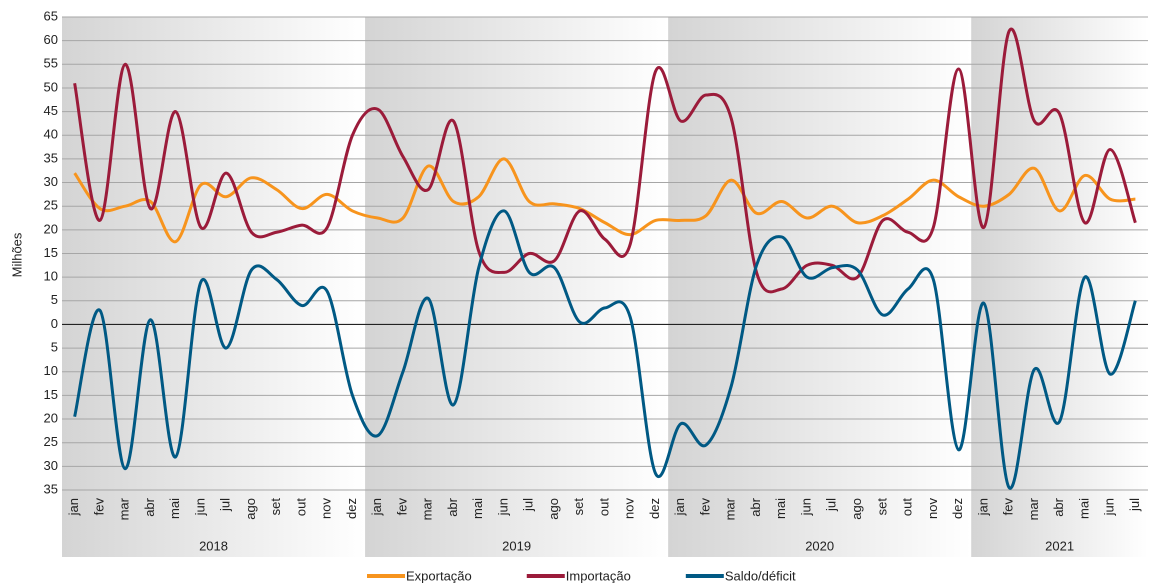 This screenshot has width=1153, height=585. Describe the element at coordinates (760, 575) in the screenshot. I see `legend-label: Saldo/déficit` at that location.